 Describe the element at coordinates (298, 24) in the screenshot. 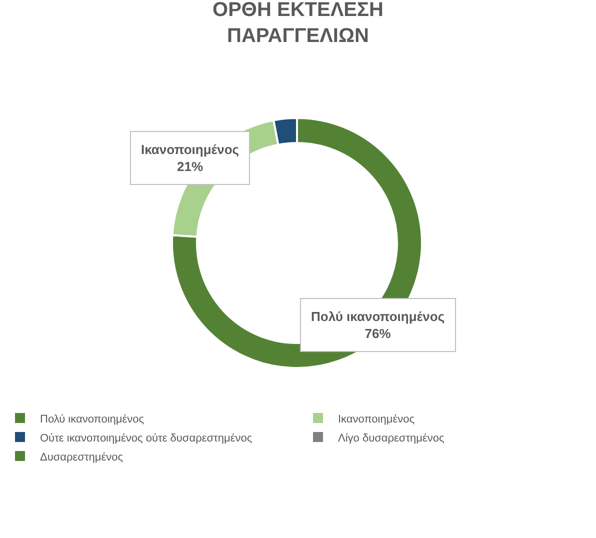

I see `chart-title: ΟΡΘΗ ΕΚΤΕΛΕΣΗ ΠΑΡΑΓΓΕΛΙΩΝ` at that location.